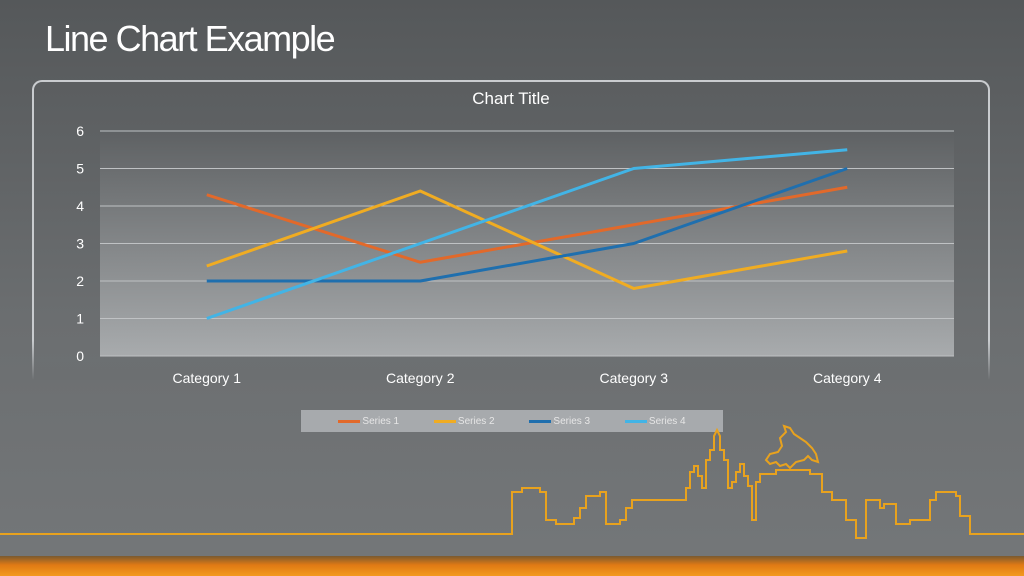 The image size is (1024, 576). What do you see at coordinates (207, 378) in the screenshot?
I see `x-tick-label: Category 1` at bounding box center [207, 378].